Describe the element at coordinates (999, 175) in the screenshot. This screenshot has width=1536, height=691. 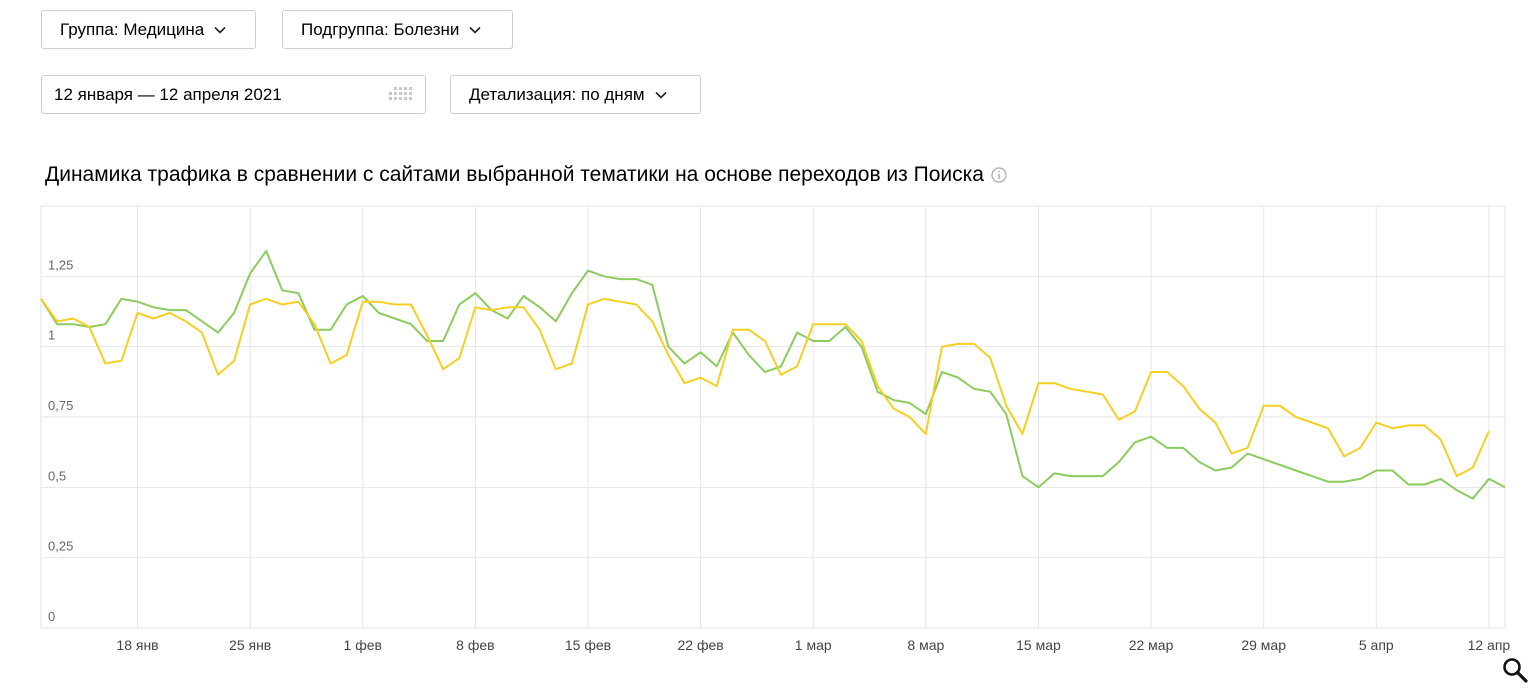
I see `info-icon` at that location.